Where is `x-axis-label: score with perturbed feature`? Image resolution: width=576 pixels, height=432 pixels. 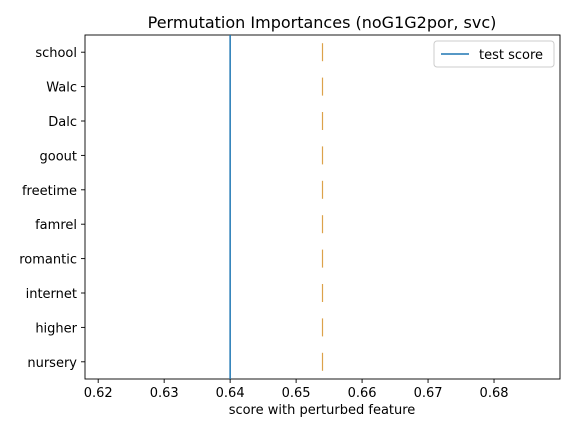
x-axis-label: score with perturbed feature is located at coordinates (322, 410).